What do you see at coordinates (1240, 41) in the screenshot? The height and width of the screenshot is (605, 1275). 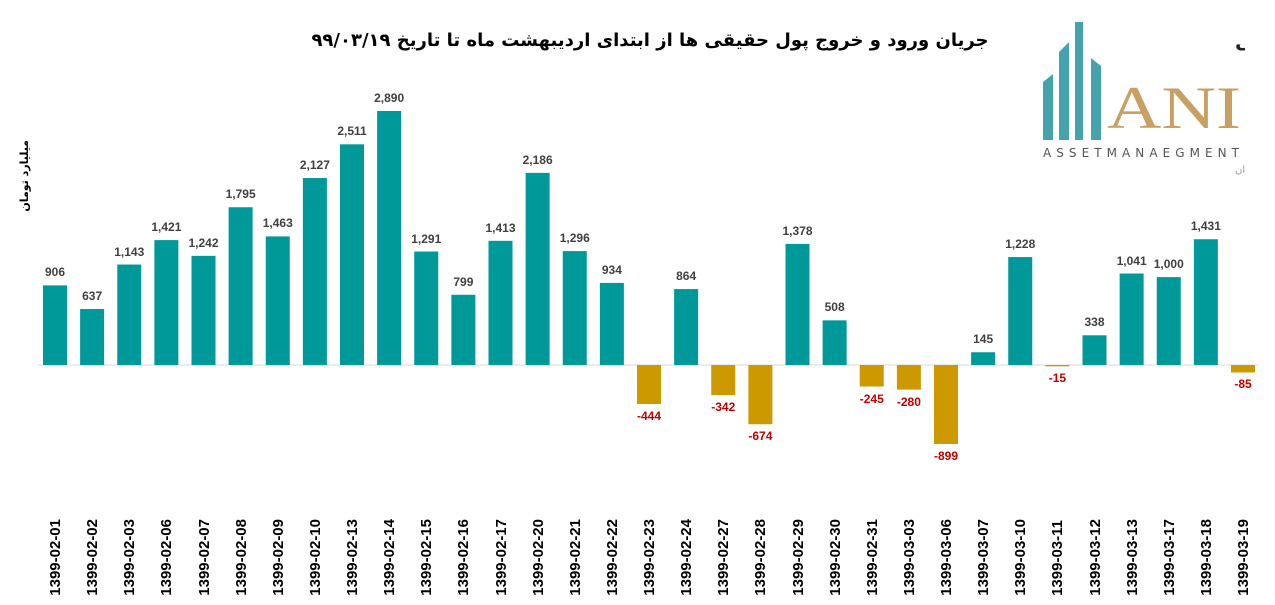 I see `logo-persian-name: سبدگردان مانی` at bounding box center [1240, 41].